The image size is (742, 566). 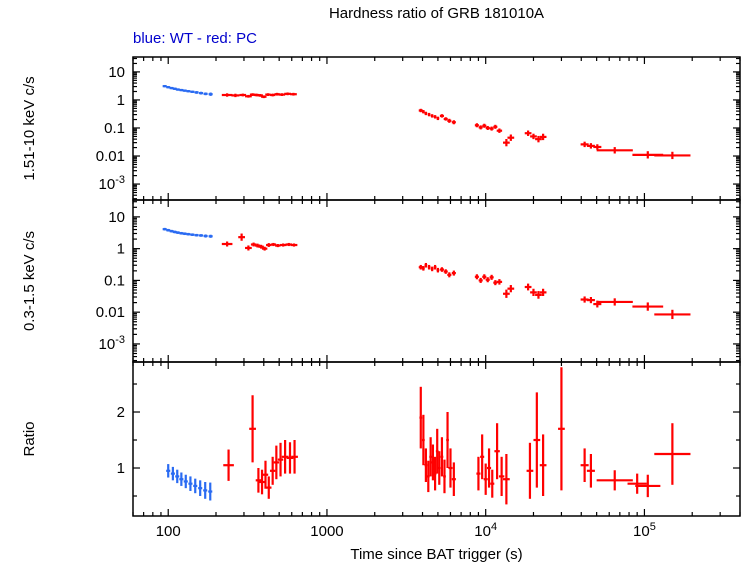 I want to click on x-tick-label: 100, so click(x=168, y=531).